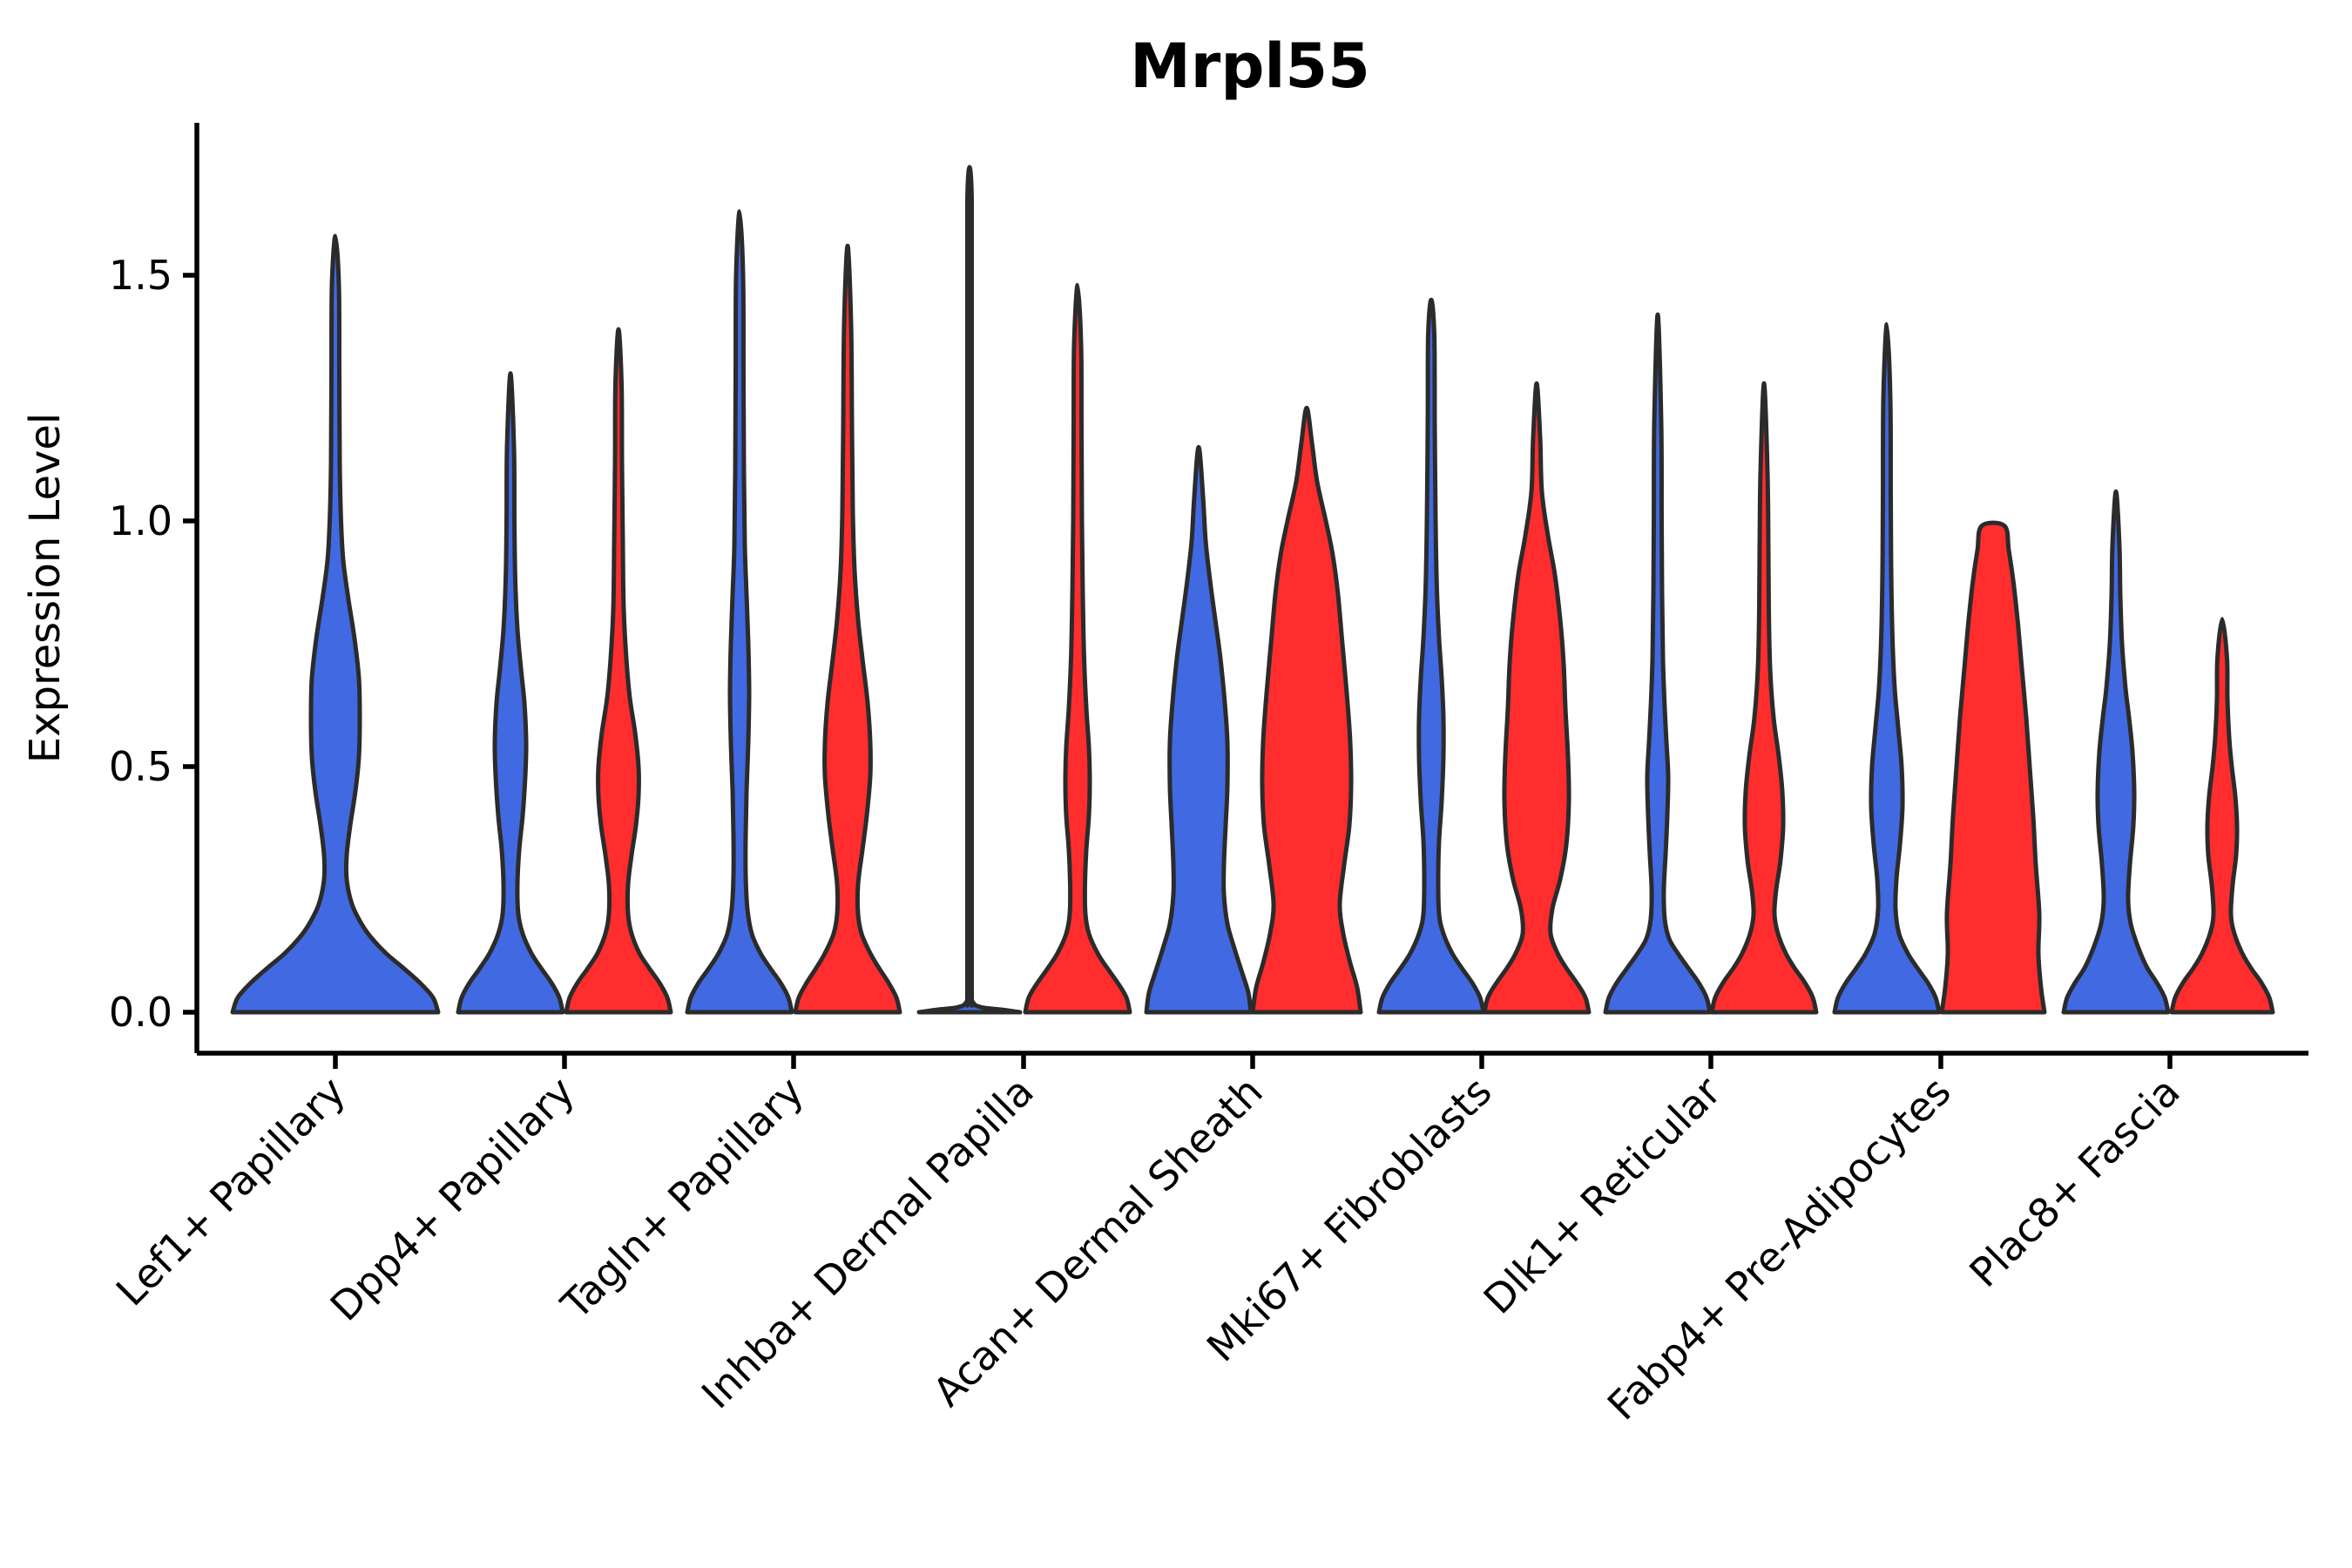  I want to click on x-tick-label: Tagln+ Papillary, so click(682, 1198).